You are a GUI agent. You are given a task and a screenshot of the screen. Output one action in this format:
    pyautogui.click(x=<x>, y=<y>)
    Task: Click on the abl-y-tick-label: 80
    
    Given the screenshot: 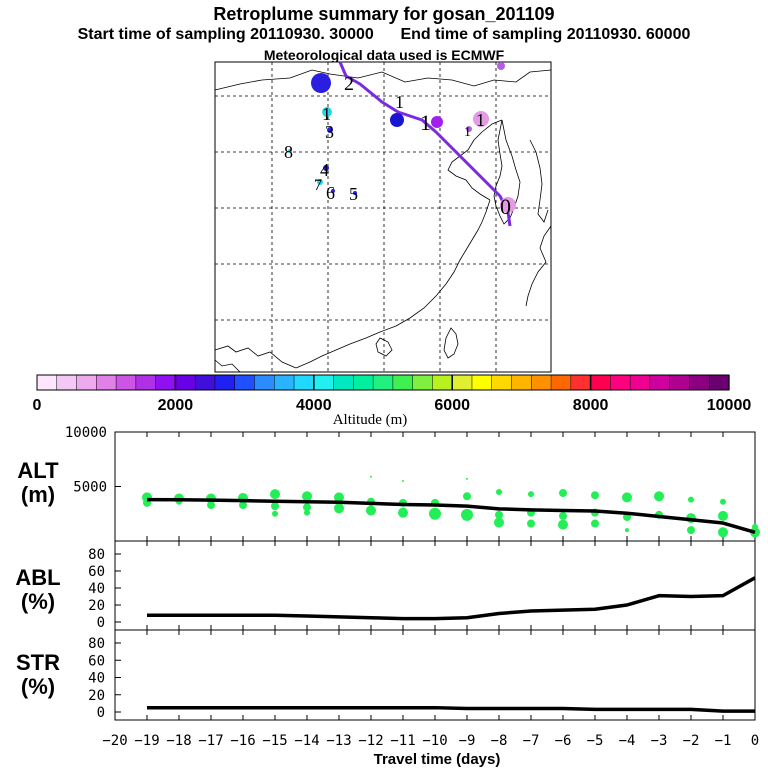 What is the action you would take?
    pyautogui.click(x=96, y=555)
    